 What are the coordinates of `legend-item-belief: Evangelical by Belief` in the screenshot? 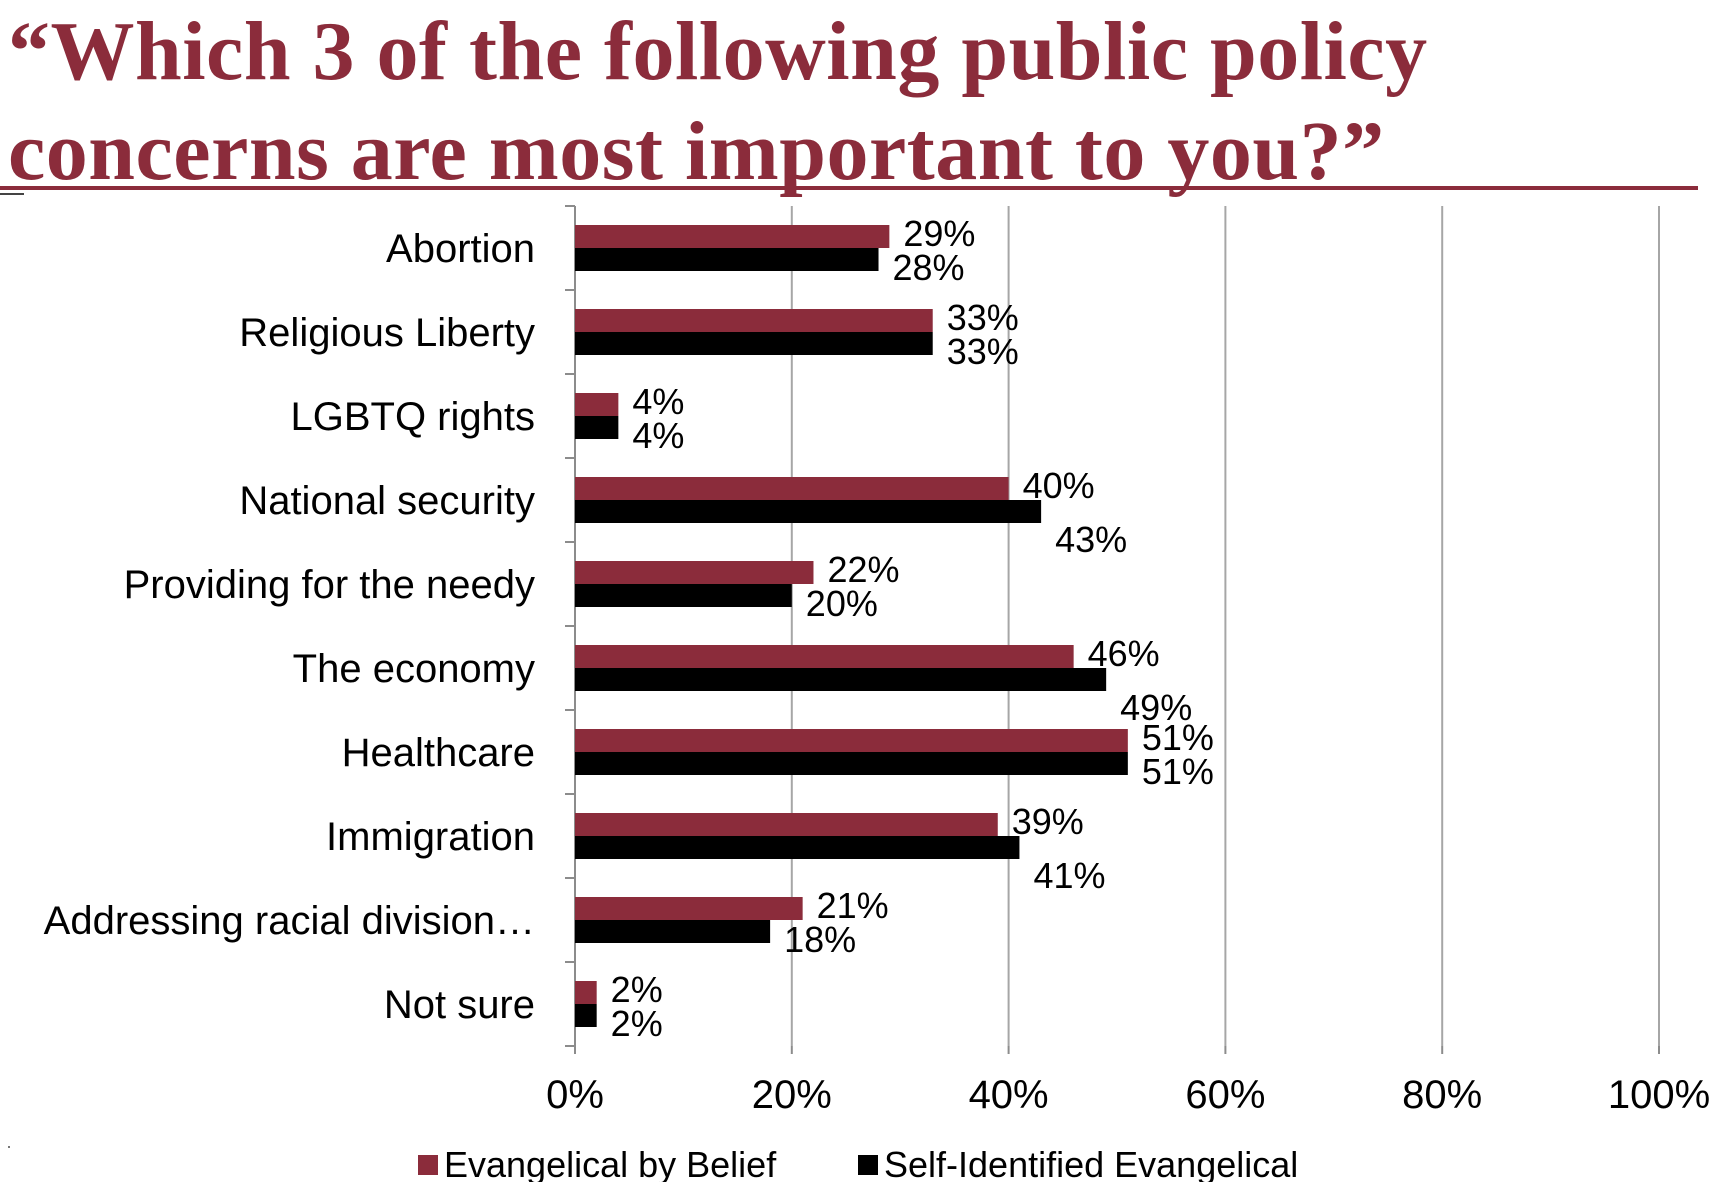 It's located at (597, 1163).